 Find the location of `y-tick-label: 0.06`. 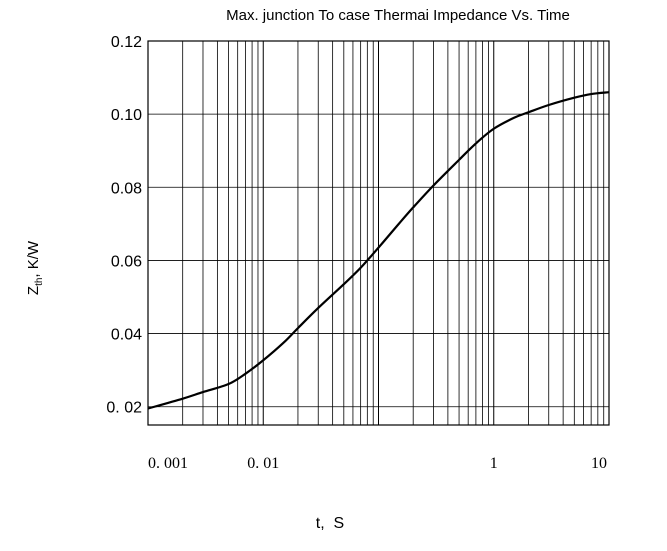

y-tick-label: 0.06 is located at coordinates (126, 261).